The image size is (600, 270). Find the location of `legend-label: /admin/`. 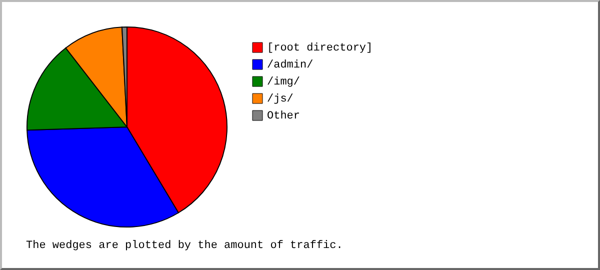

legend-label: /admin/ is located at coordinates (290, 66).